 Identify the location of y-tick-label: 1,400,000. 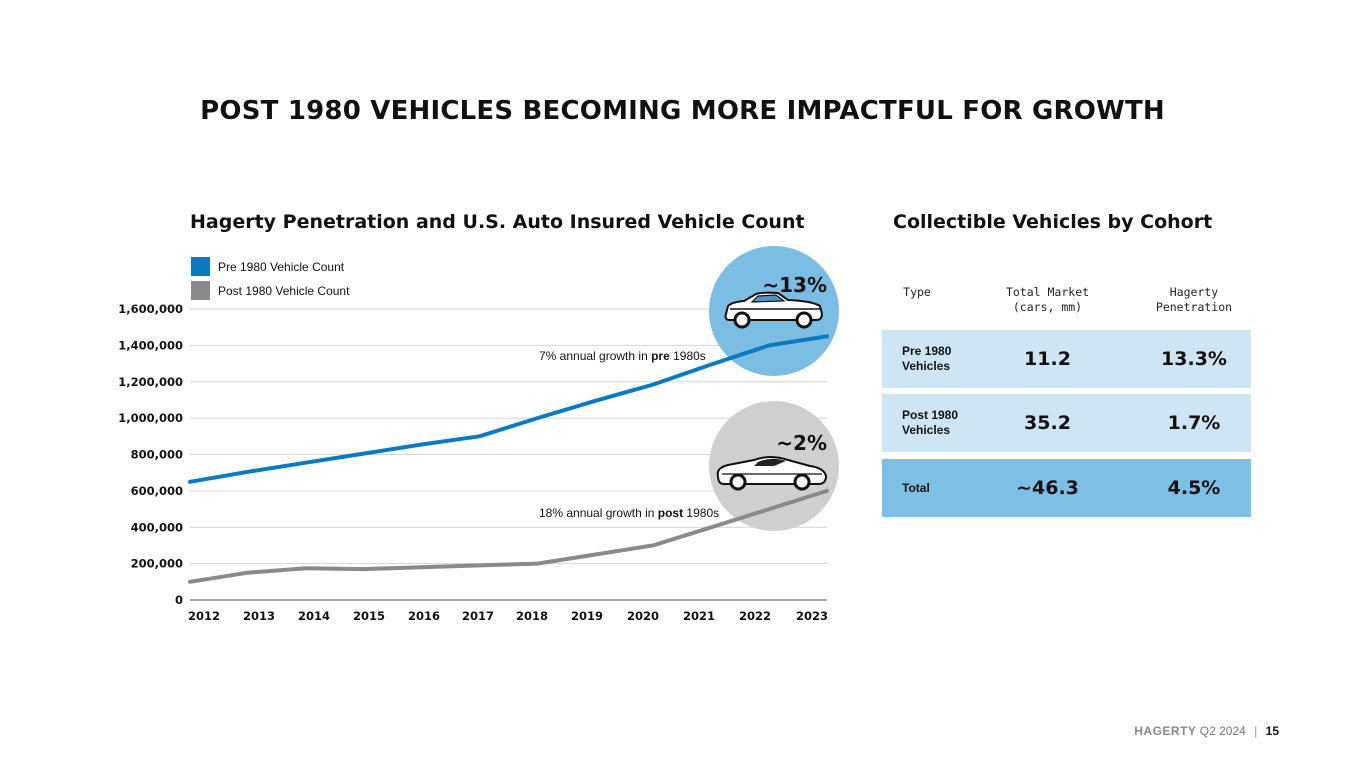
(150, 345).